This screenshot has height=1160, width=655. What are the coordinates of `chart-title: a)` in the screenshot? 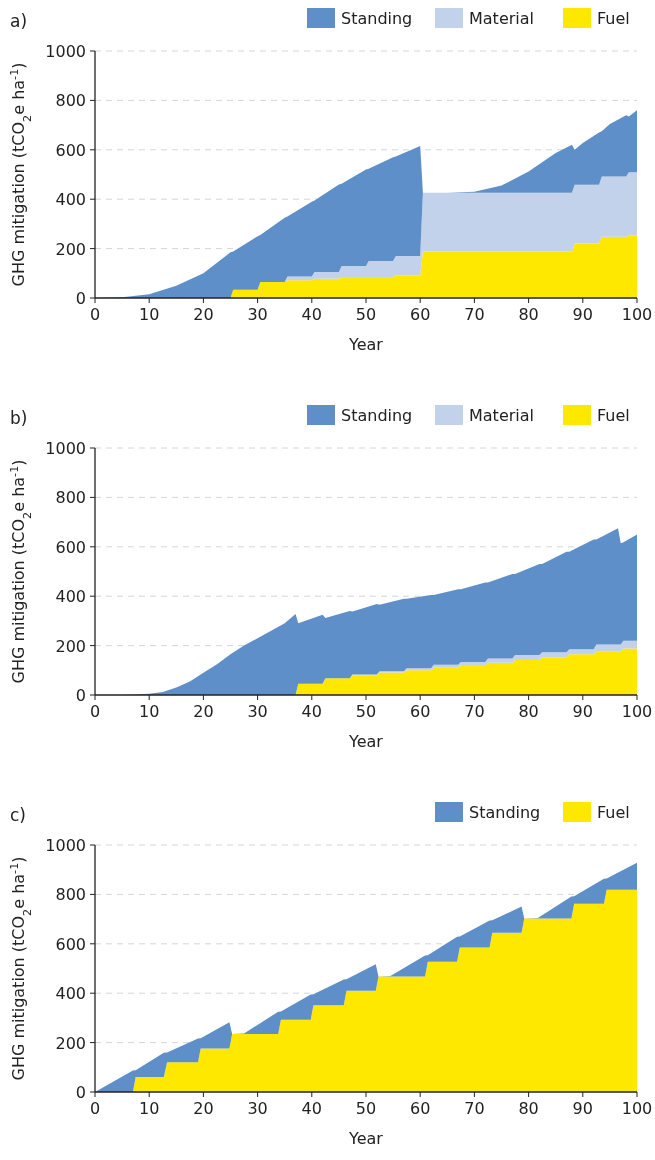 It's located at (19, 21).